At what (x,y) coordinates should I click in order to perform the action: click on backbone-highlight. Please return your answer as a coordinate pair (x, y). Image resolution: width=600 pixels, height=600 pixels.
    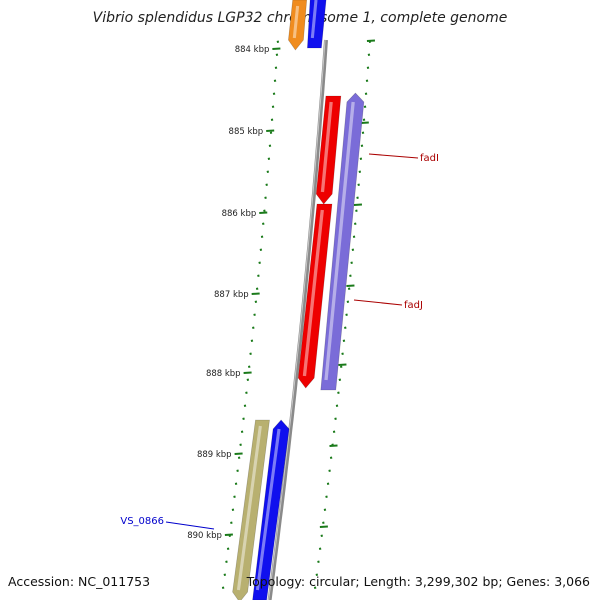
    Looking at the image, I should click on (297, 319).